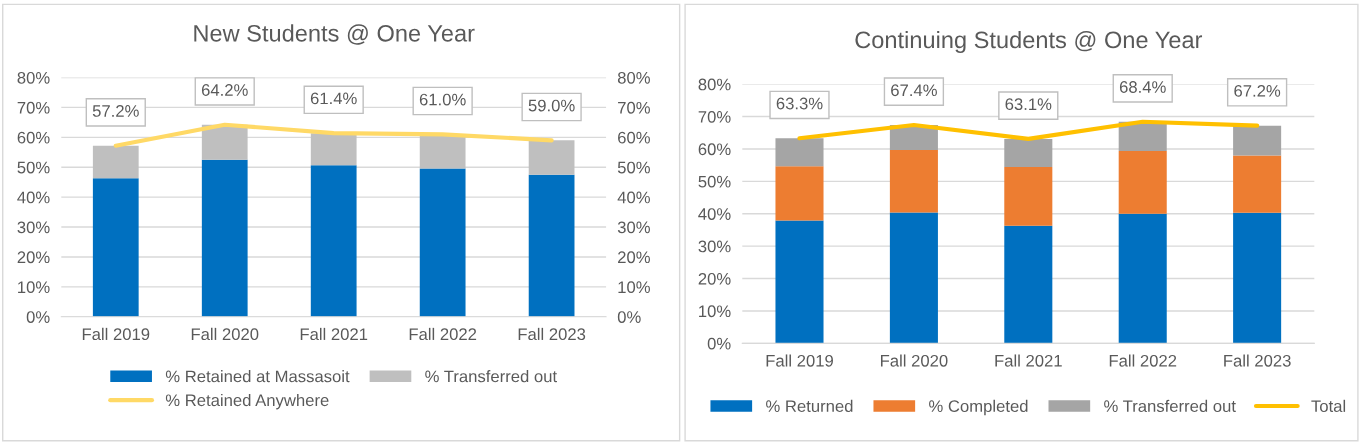 The image size is (1362, 443). I want to click on y2-tick-label: 70%, so click(634, 107).